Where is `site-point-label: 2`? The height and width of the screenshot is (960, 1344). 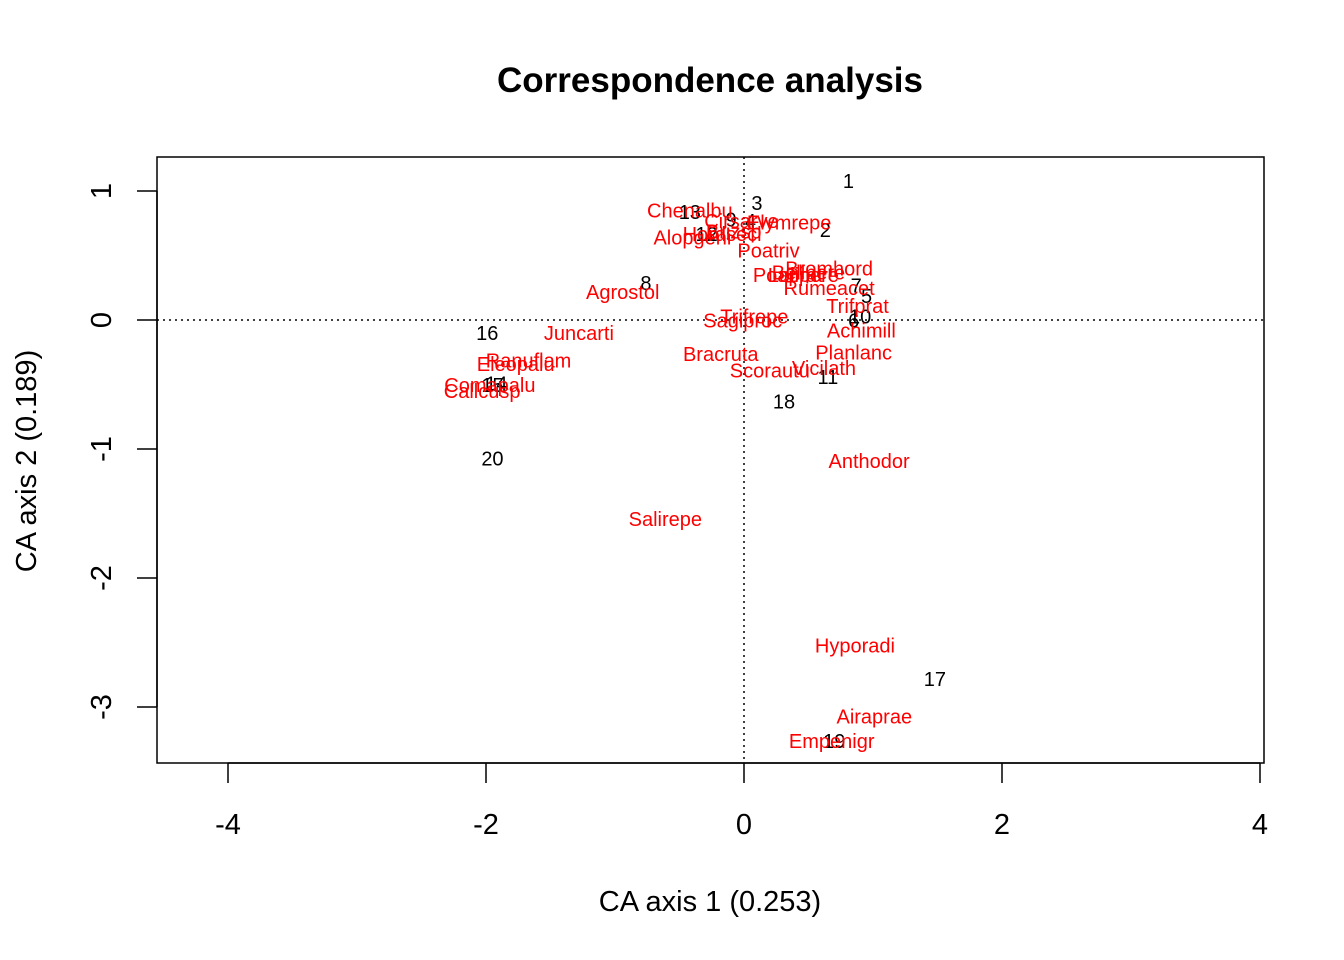
site-point-label: 2 is located at coordinates (825, 231).